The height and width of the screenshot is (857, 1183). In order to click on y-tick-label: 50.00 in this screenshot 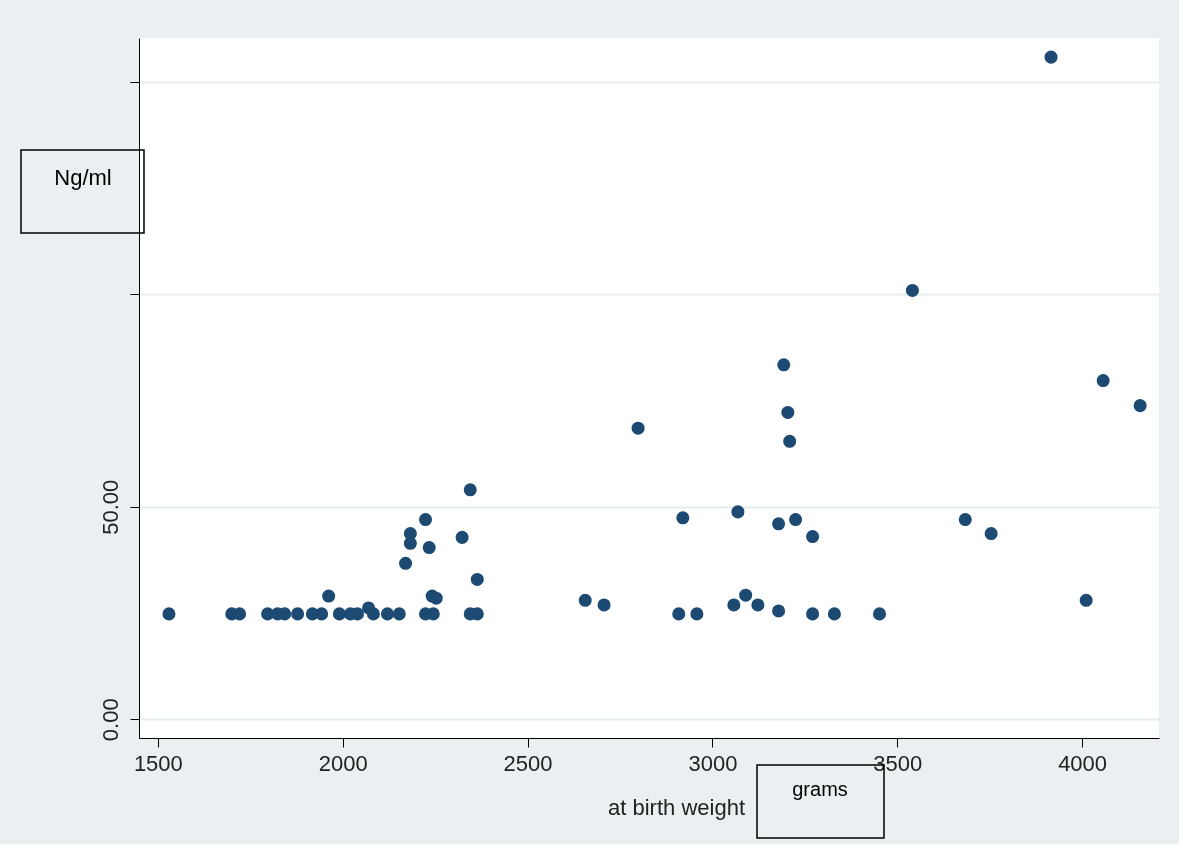, I will do `click(110, 507)`.